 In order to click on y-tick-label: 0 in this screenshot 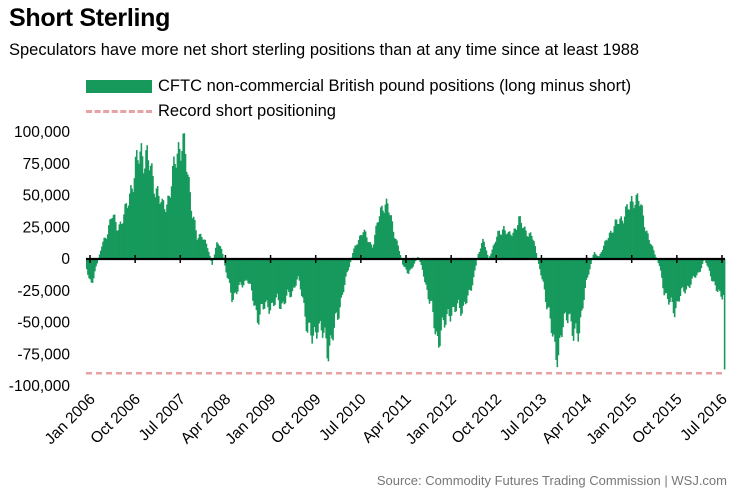, I will do `click(65, 259)`.